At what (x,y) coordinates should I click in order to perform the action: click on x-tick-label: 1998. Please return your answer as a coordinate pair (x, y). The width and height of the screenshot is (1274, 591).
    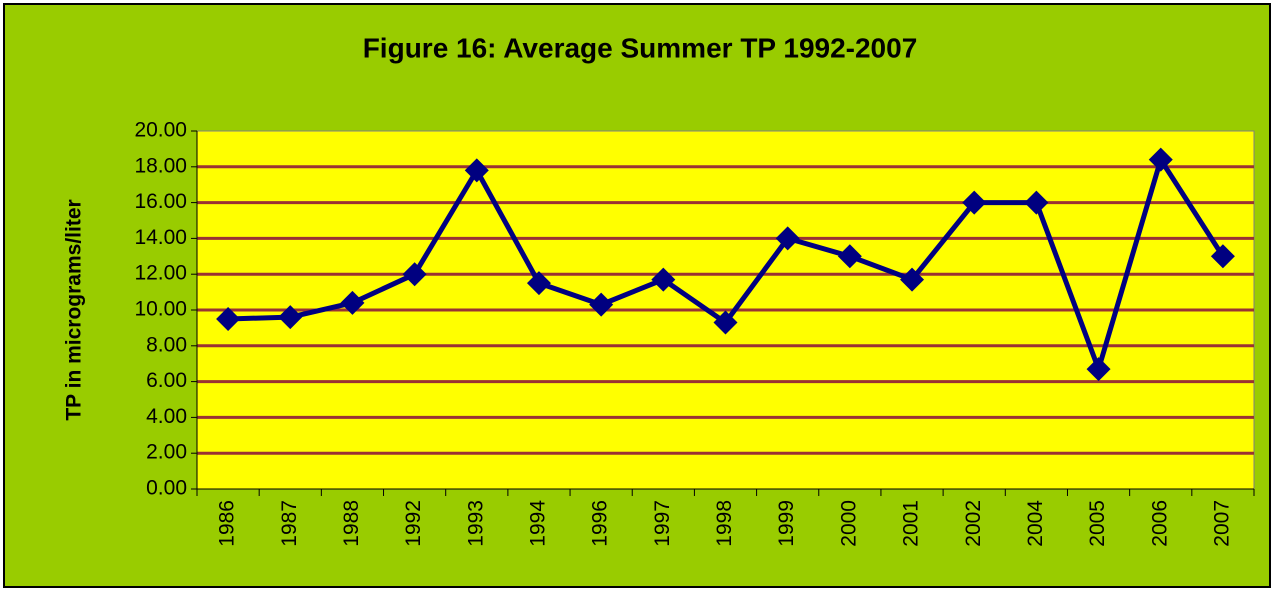
    Looking at the image, I should click on (724, 523).